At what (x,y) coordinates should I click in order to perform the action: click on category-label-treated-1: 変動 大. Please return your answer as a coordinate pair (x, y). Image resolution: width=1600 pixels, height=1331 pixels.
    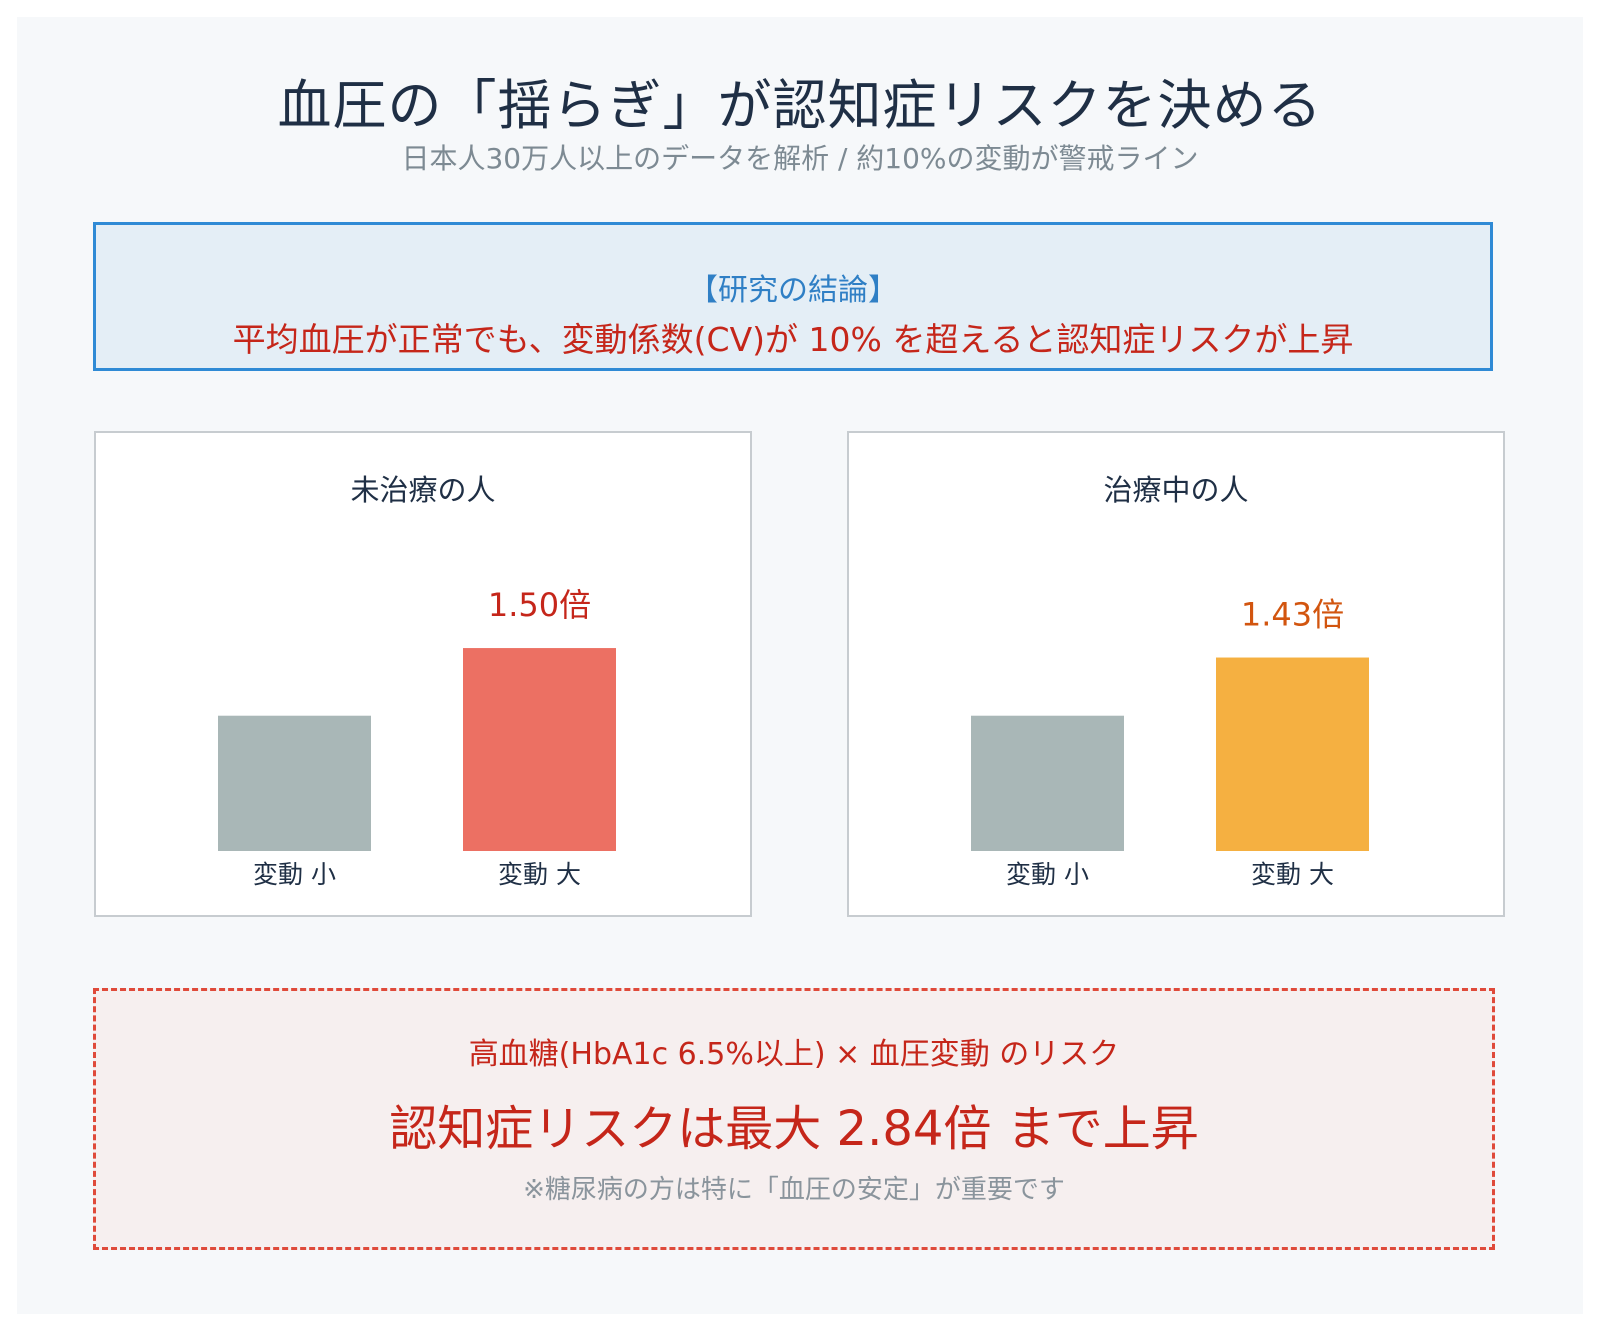
    Looking at the image, I should click on (1292, 874).